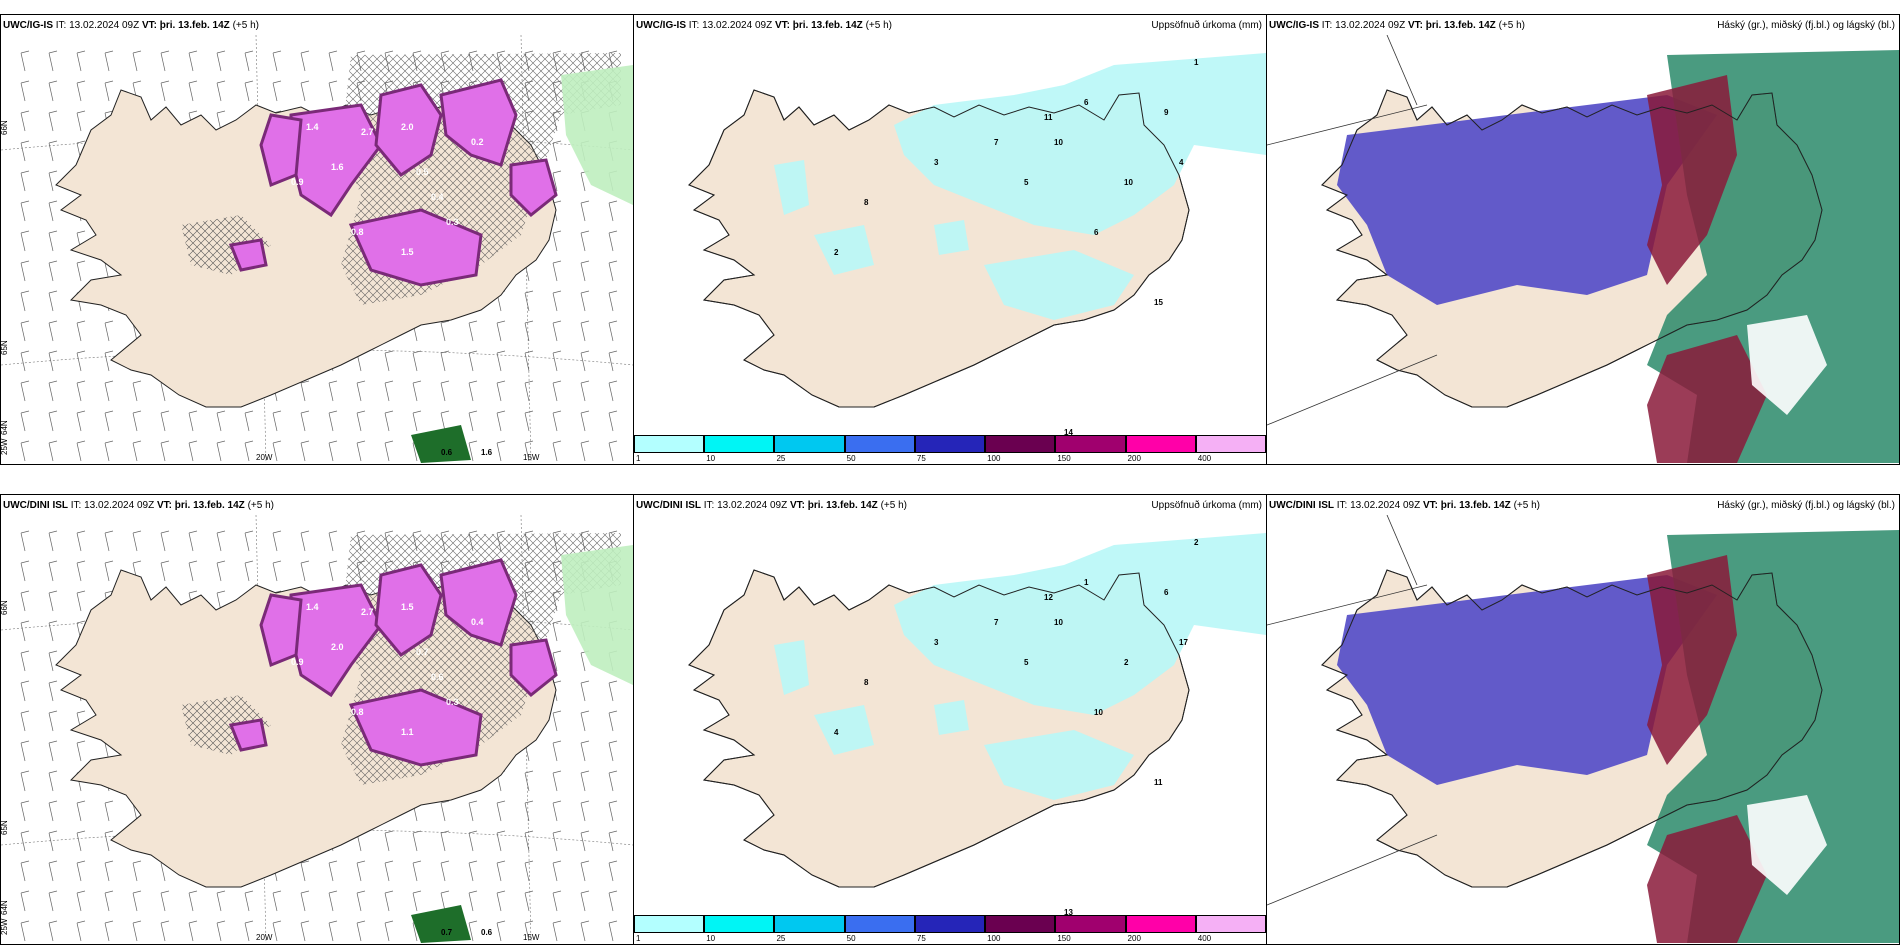 This screenshot has width=1900, height=950. I want to click on cloud-map, so click(1583, 729).